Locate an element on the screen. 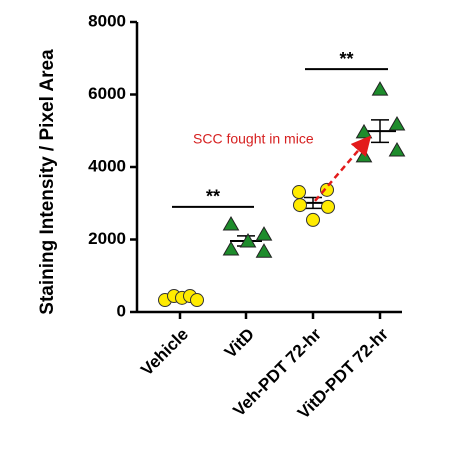  annotation-arrow is located at coordinates (343, 168).